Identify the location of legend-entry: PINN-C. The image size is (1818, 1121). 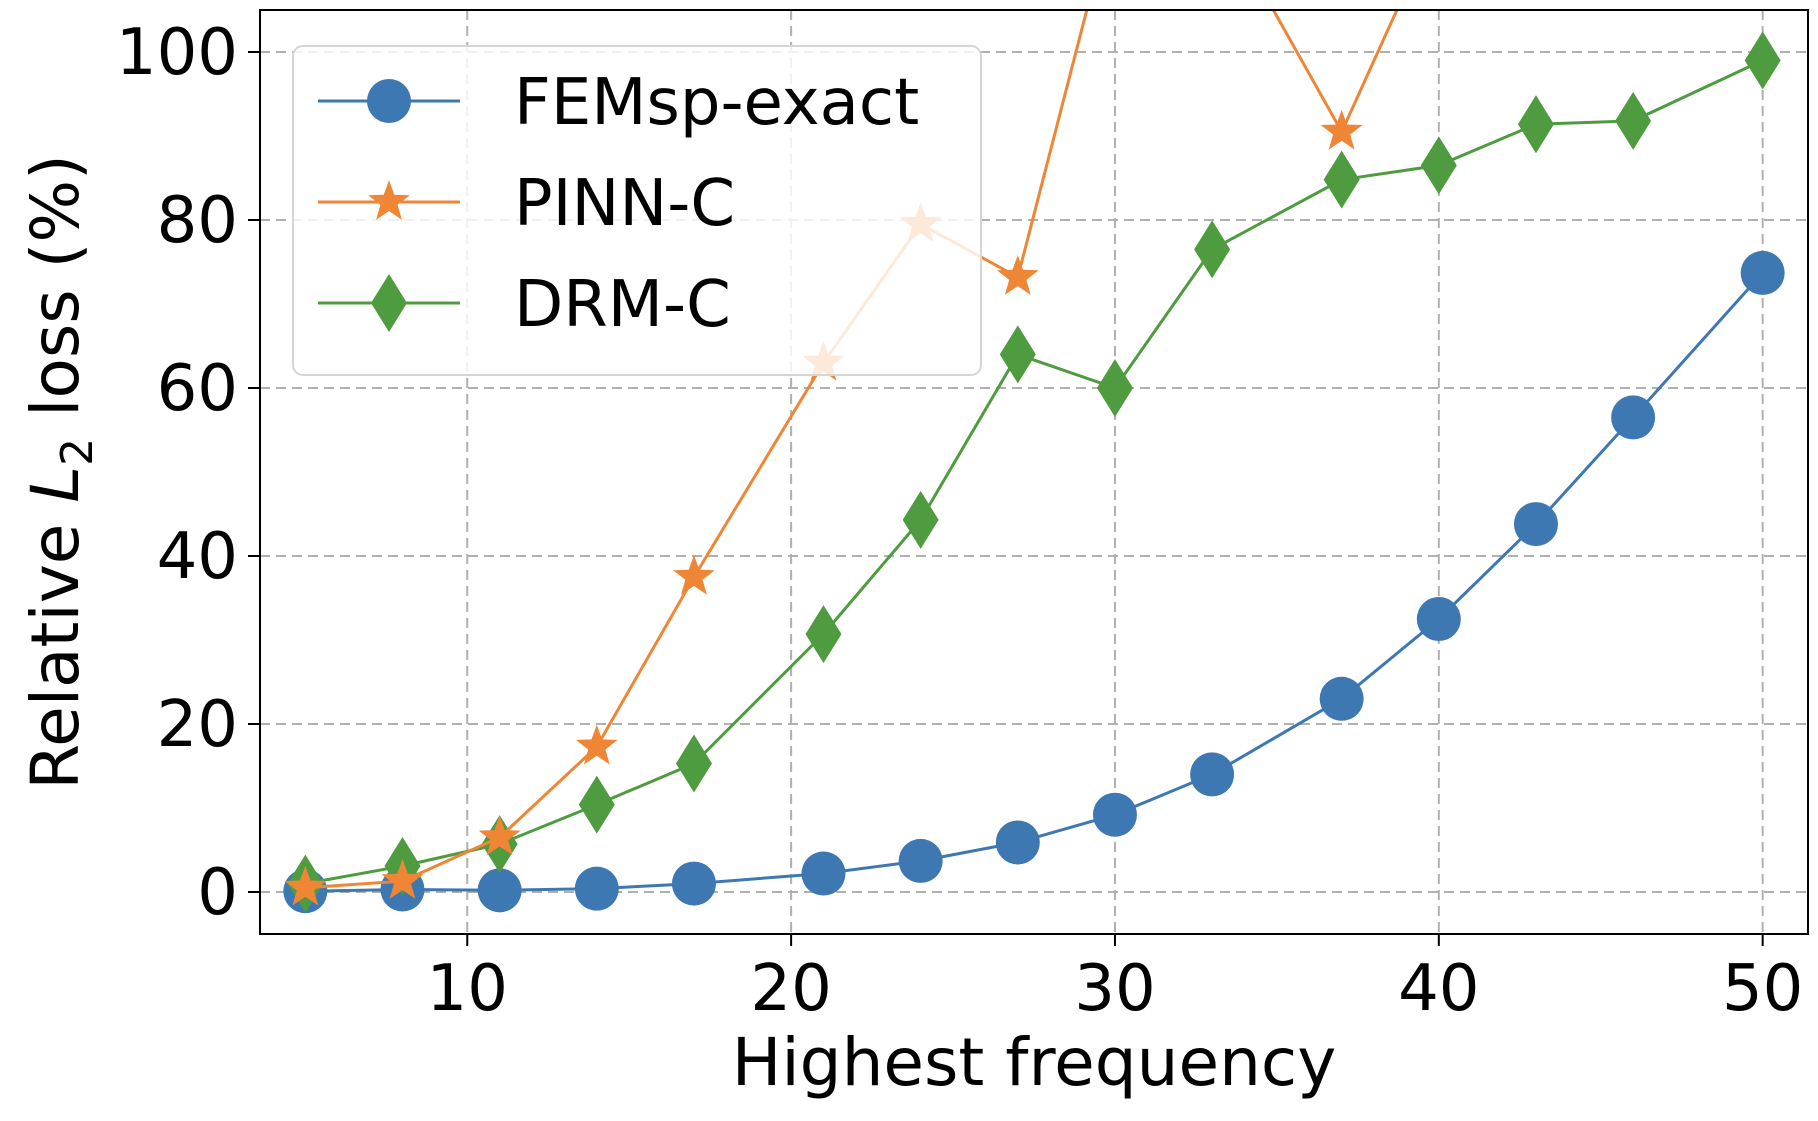
(526, 204).